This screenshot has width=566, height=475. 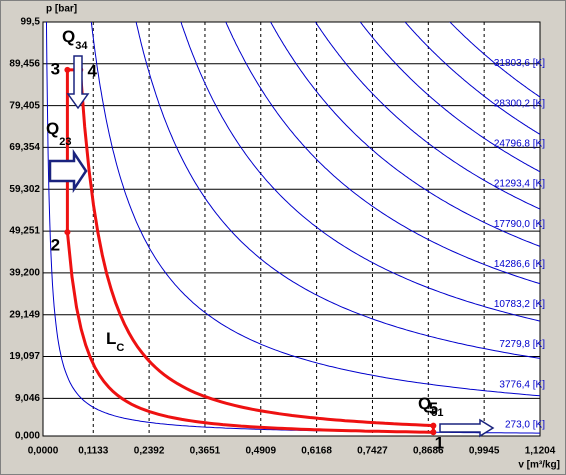 What do you see at coordinates (539, 465) in the screenshot?
I see `x-axis-label: v [m³/kg]` at bounding box center [539, 465].